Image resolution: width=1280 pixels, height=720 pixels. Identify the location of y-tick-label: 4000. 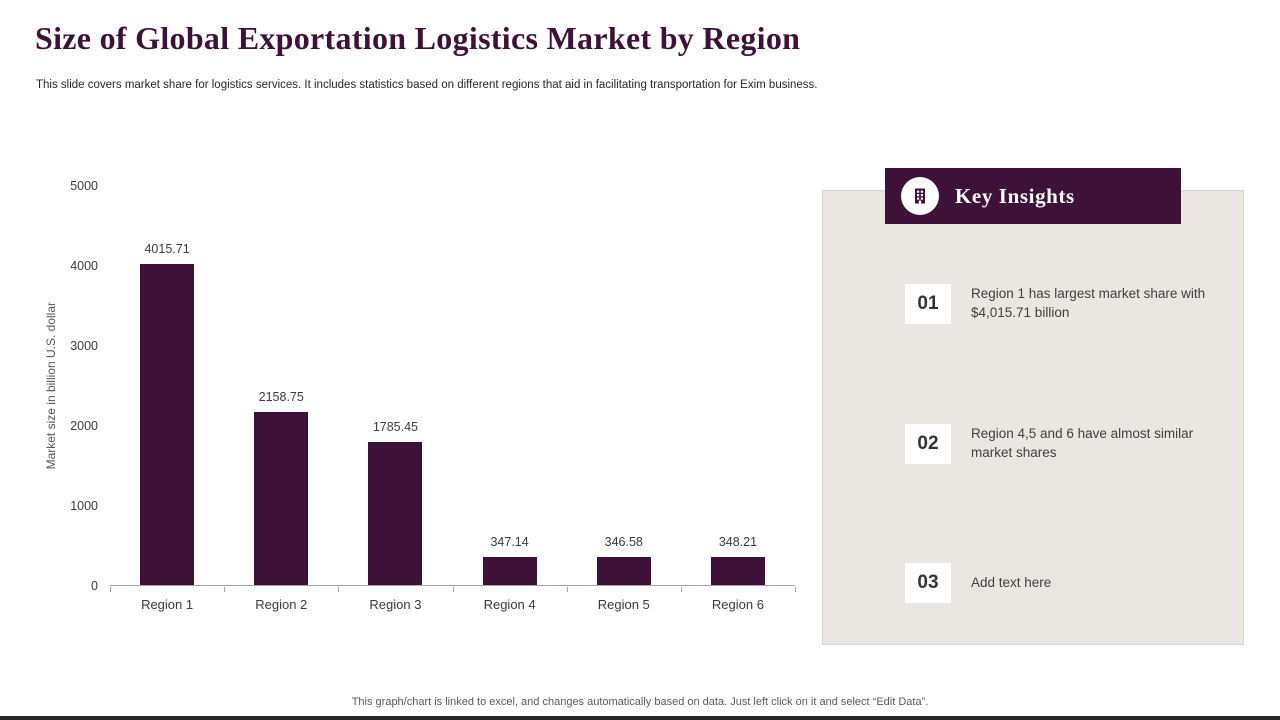
(84, 266).